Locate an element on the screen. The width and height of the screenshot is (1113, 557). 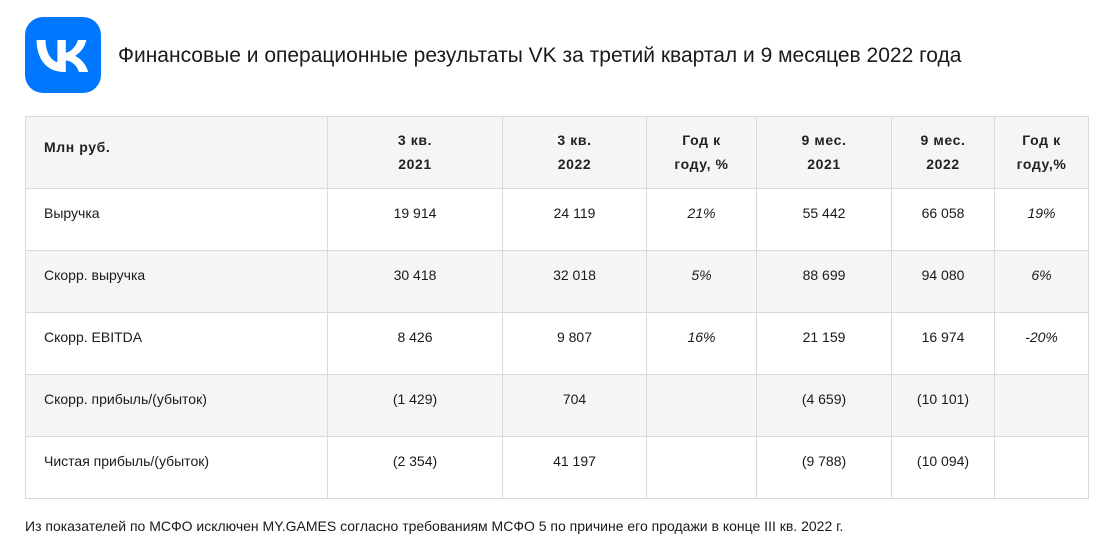
column-header-9m-2021: 9 мес. 2021 is located at coordinates (824, 152).